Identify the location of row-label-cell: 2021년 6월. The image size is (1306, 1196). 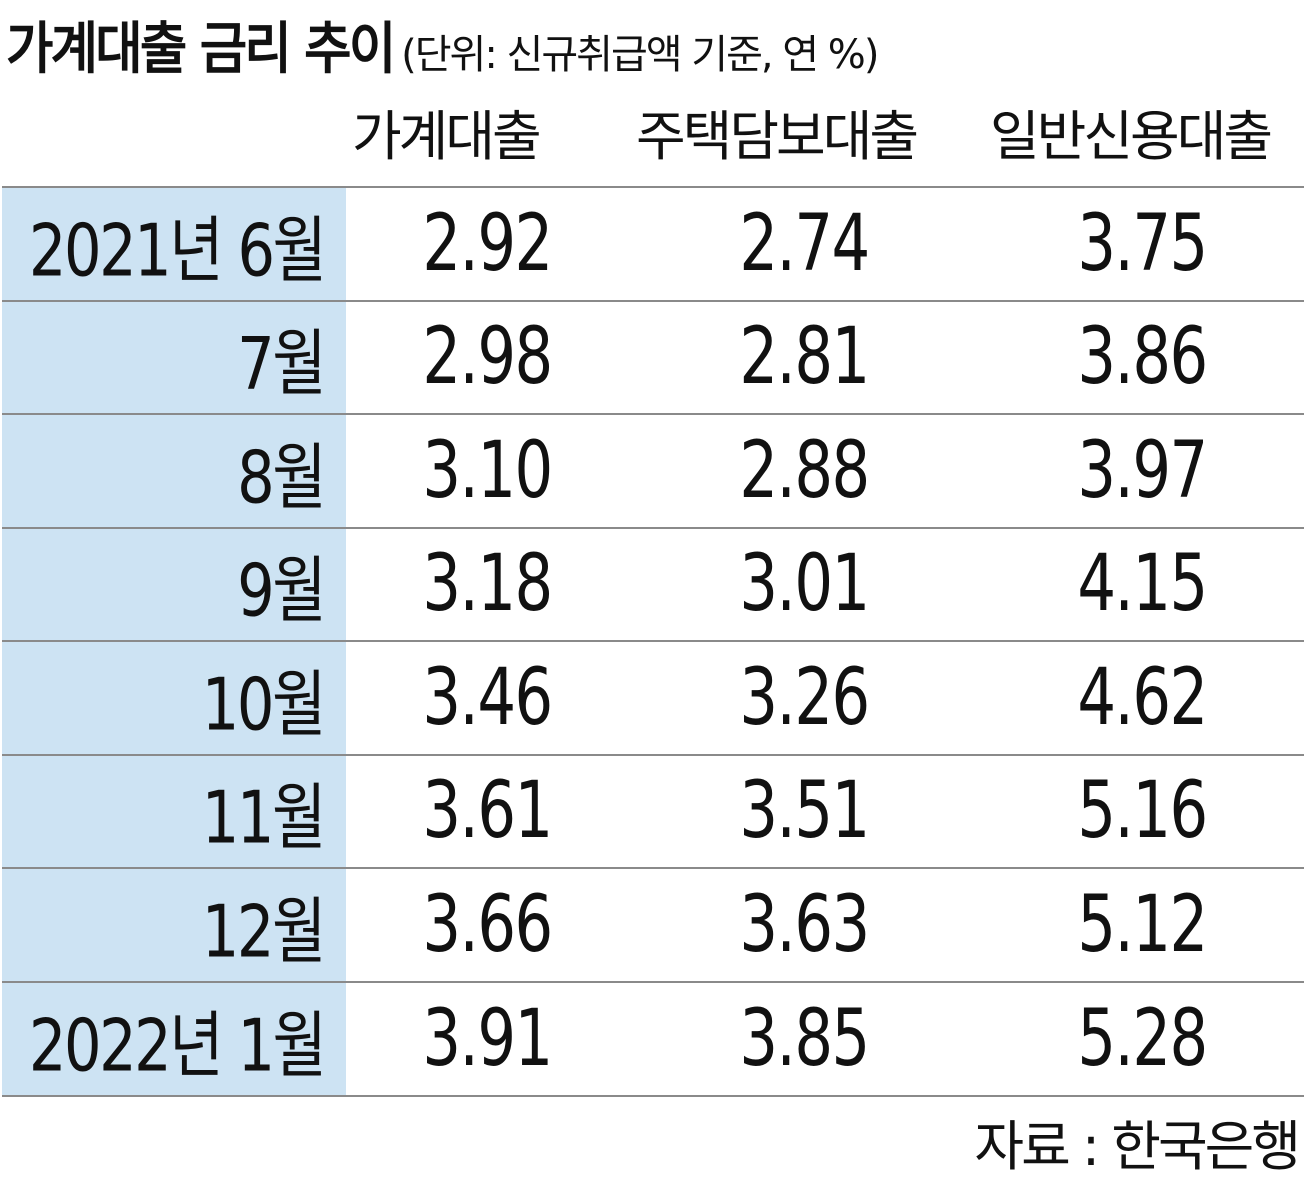
(174, 244).